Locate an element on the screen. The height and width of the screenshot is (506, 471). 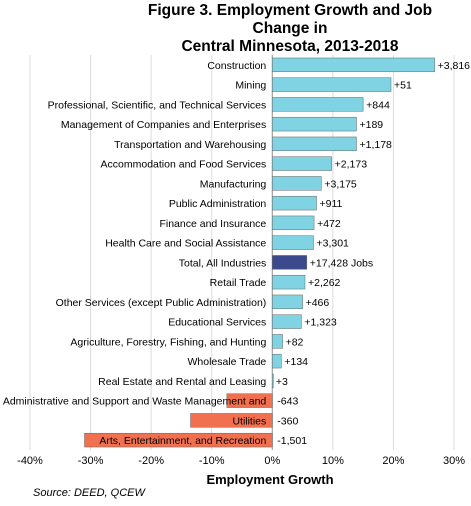
category-label: Health Care and Social Assistance is located at coordinates (185, 244).